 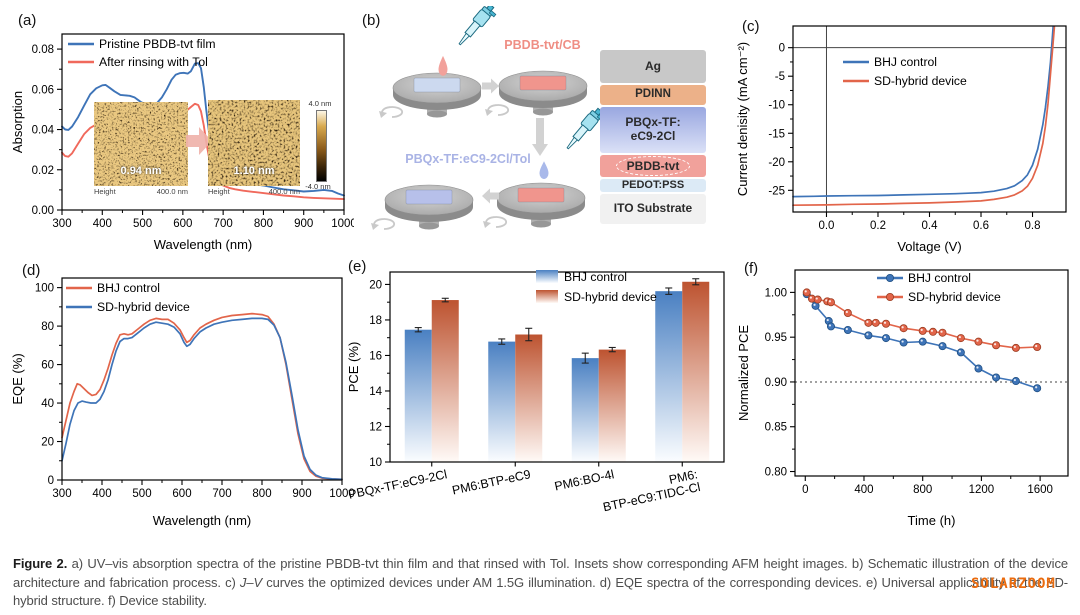 What do you see at coordinates (341, 494) in the screenshot?
I see `x-tick-label: 1000` at bounding box center [341, 494].